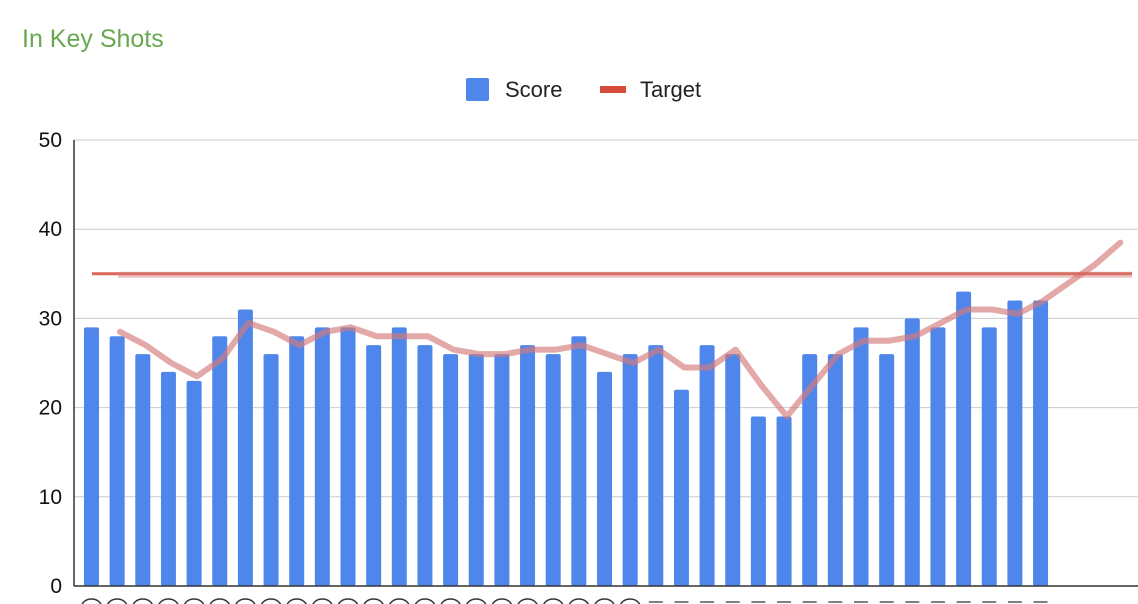 The height and width of the screenshot is (604, 1138). What do you see at coordinates (56, 586) in the screenshot?
I see `y-tick-label: 0` at bounding box center [56, 586].